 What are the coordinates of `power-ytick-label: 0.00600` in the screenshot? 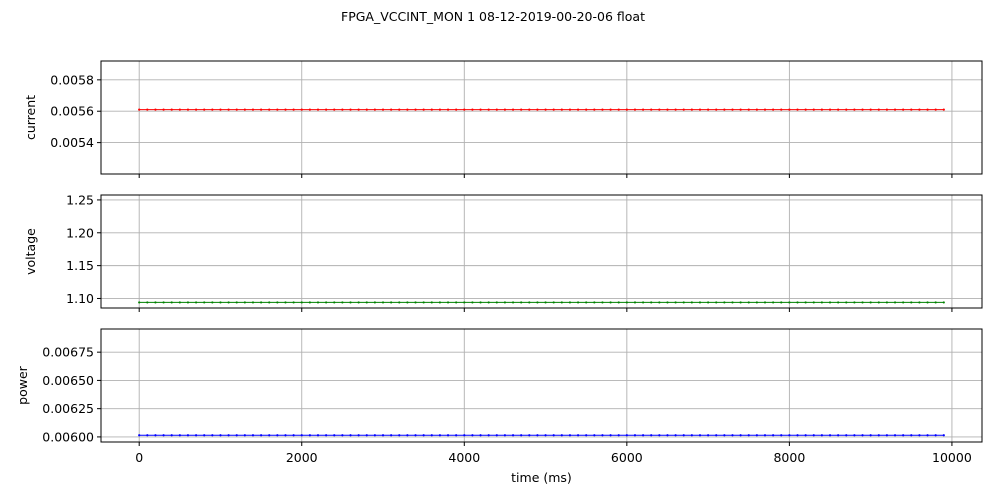 It's located at (68, 436).